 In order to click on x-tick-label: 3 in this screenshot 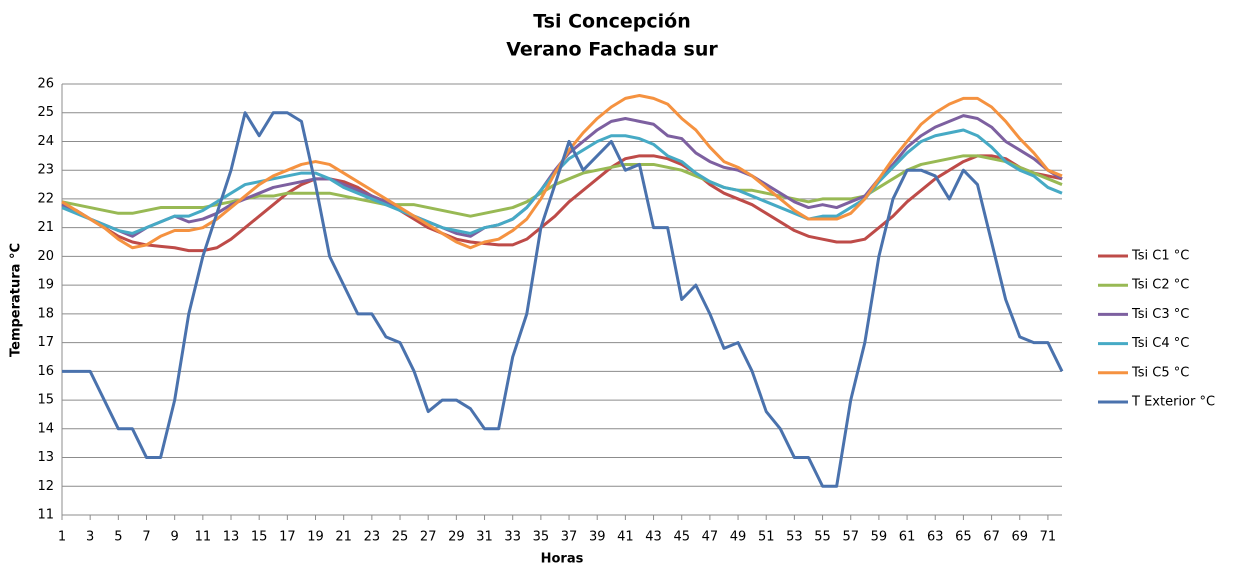, I will do `click(90, 537)`.